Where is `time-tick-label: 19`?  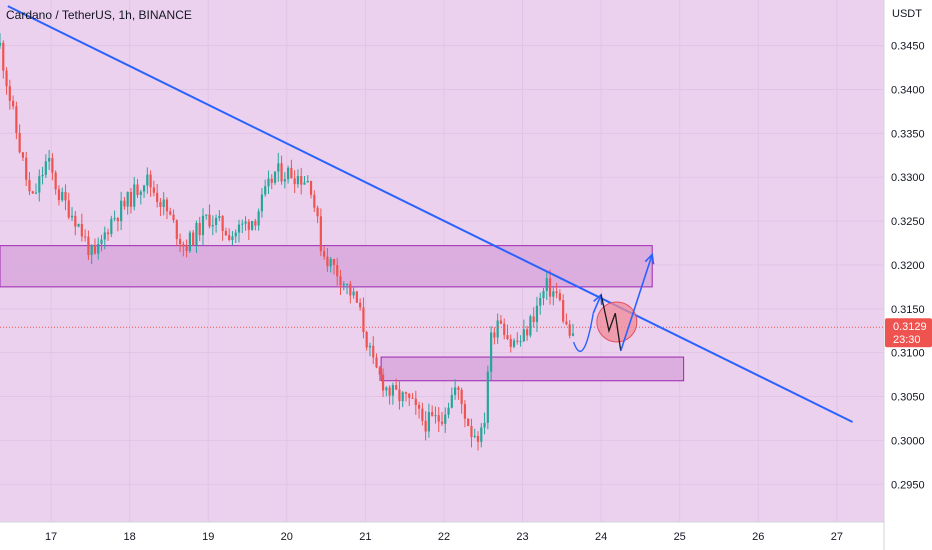
time-tick-label: 19 is located at coordinates (208, 537).